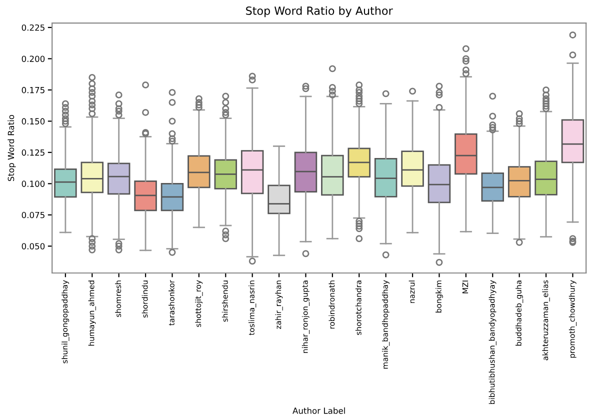 This screenshot has height=420, width=592. Describe the element at coordinates (12, 148) in the screenshot. I see `y-axis-title: Stop Word Ratio` at that location.